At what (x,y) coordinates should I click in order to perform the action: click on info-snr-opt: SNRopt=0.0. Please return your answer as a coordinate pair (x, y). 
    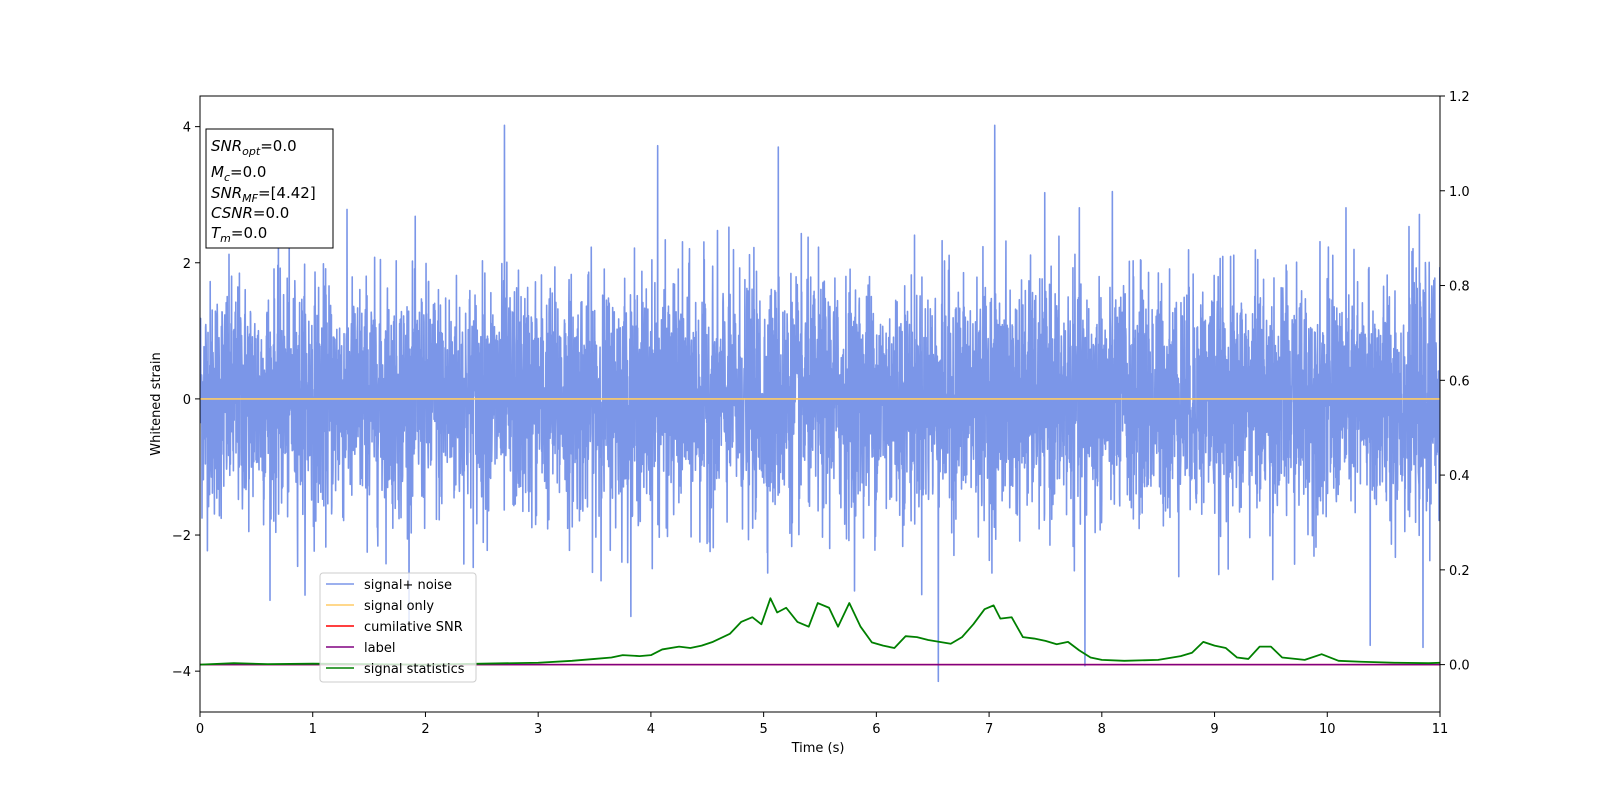
    Looking at the image, I should click on (254, 147).